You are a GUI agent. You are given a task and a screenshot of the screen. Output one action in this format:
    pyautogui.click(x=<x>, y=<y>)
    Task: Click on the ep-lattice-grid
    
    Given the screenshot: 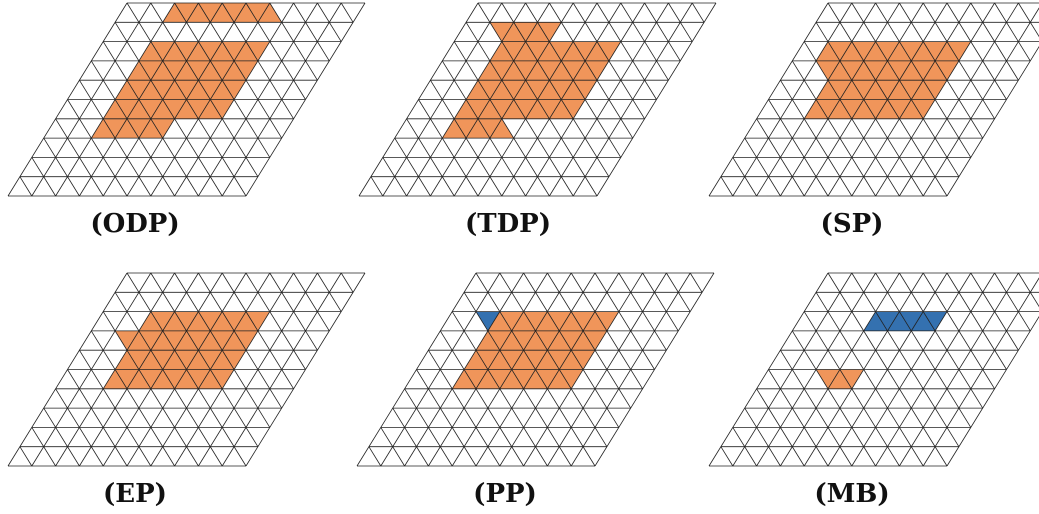 What is the action you would take?
    pyautogui.click(x=186, y=369)
    